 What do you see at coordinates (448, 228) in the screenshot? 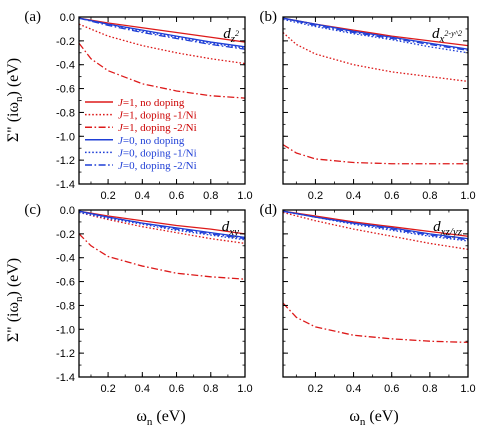
I see `orbital-label: dxz/yz​` at bounding box center [448, 228].